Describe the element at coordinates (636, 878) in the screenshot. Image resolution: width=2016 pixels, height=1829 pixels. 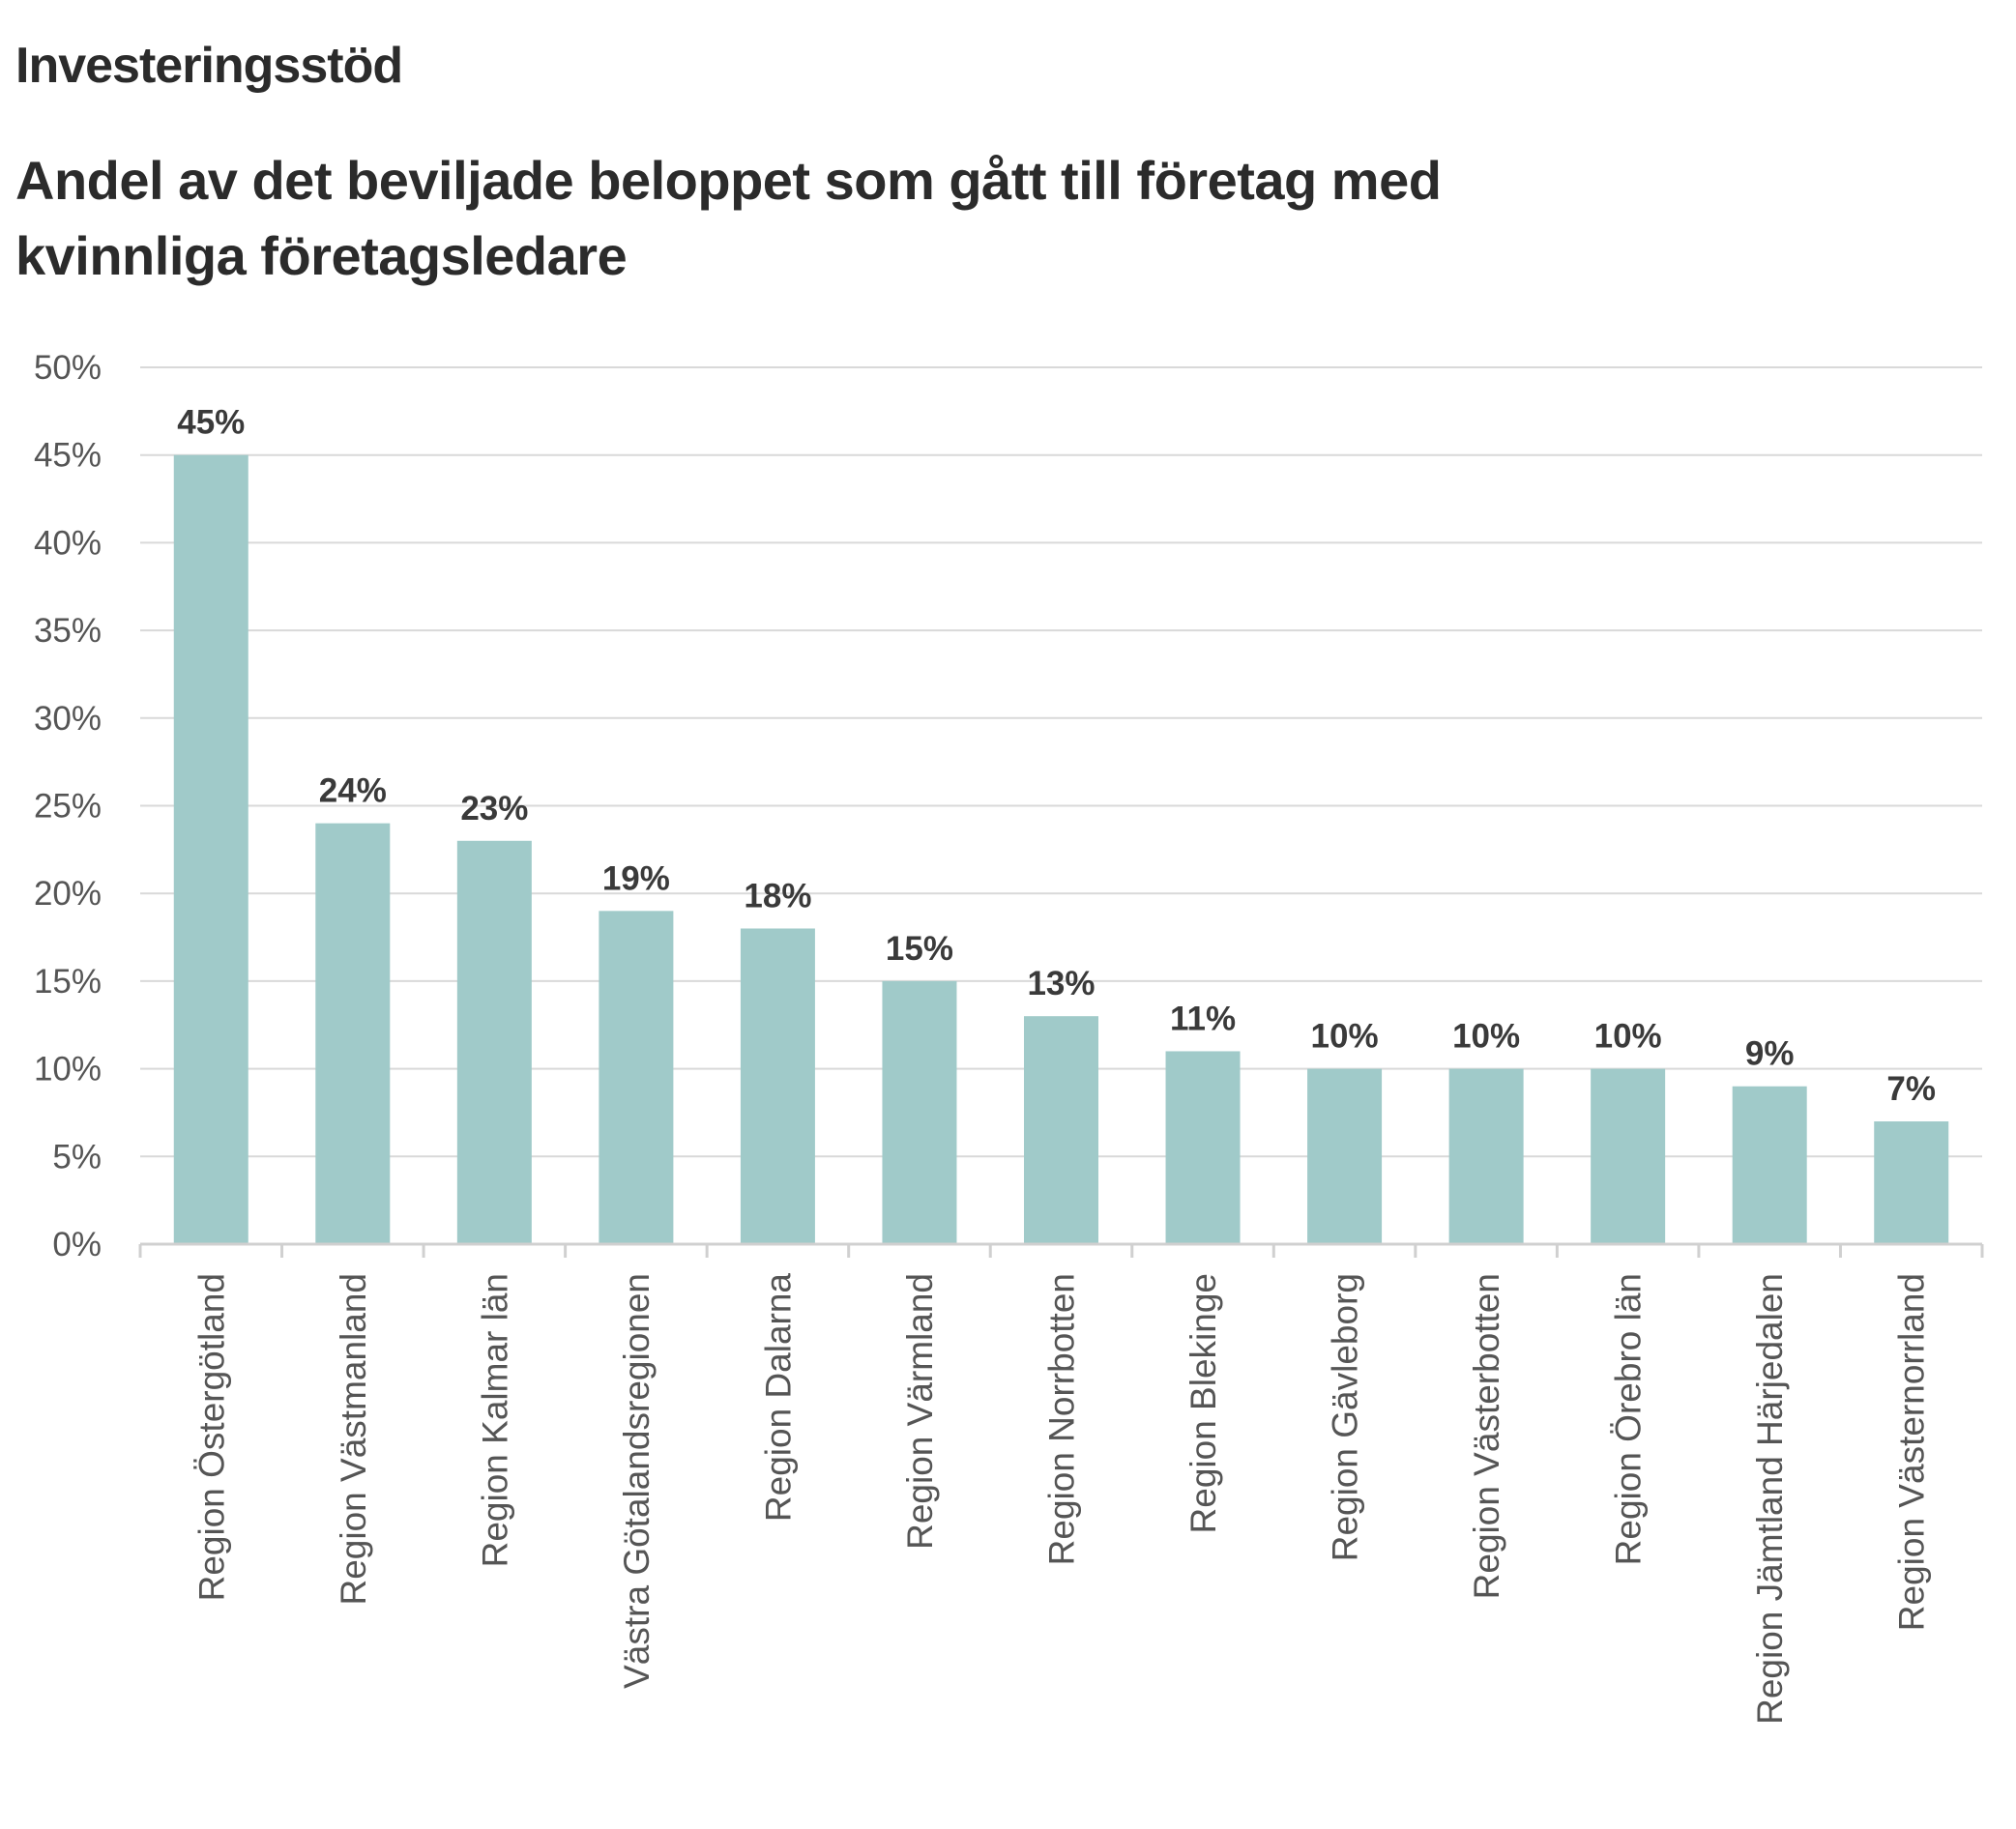
I see `data-label: 19%` at that location.